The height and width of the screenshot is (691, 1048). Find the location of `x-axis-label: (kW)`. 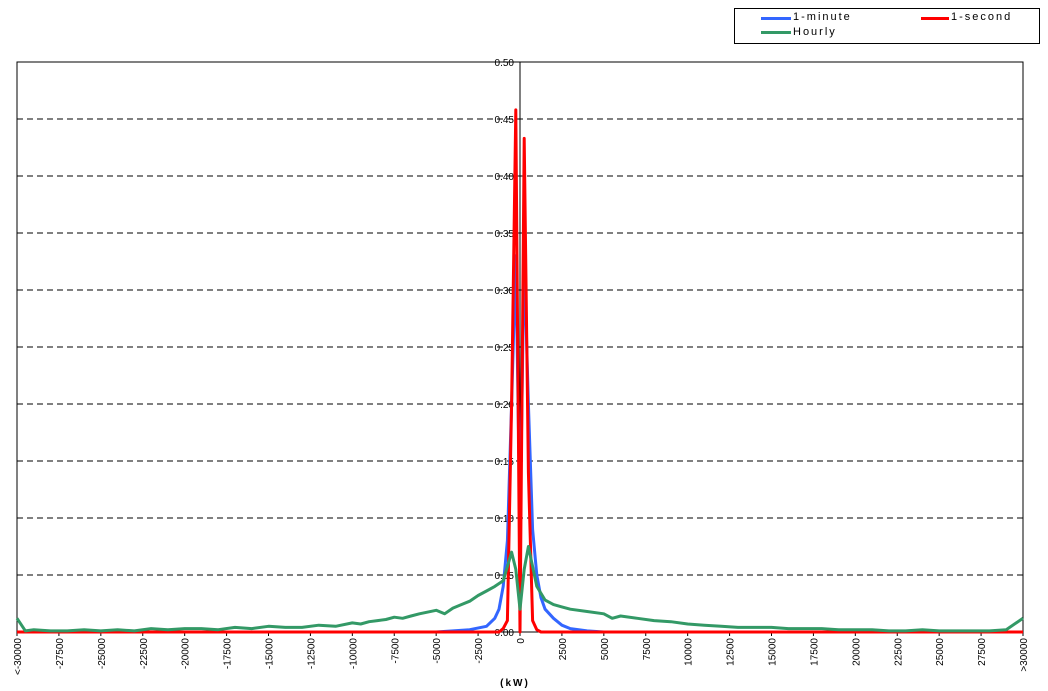

x-axis-label: (kW) is located at coordinates (515, 683).